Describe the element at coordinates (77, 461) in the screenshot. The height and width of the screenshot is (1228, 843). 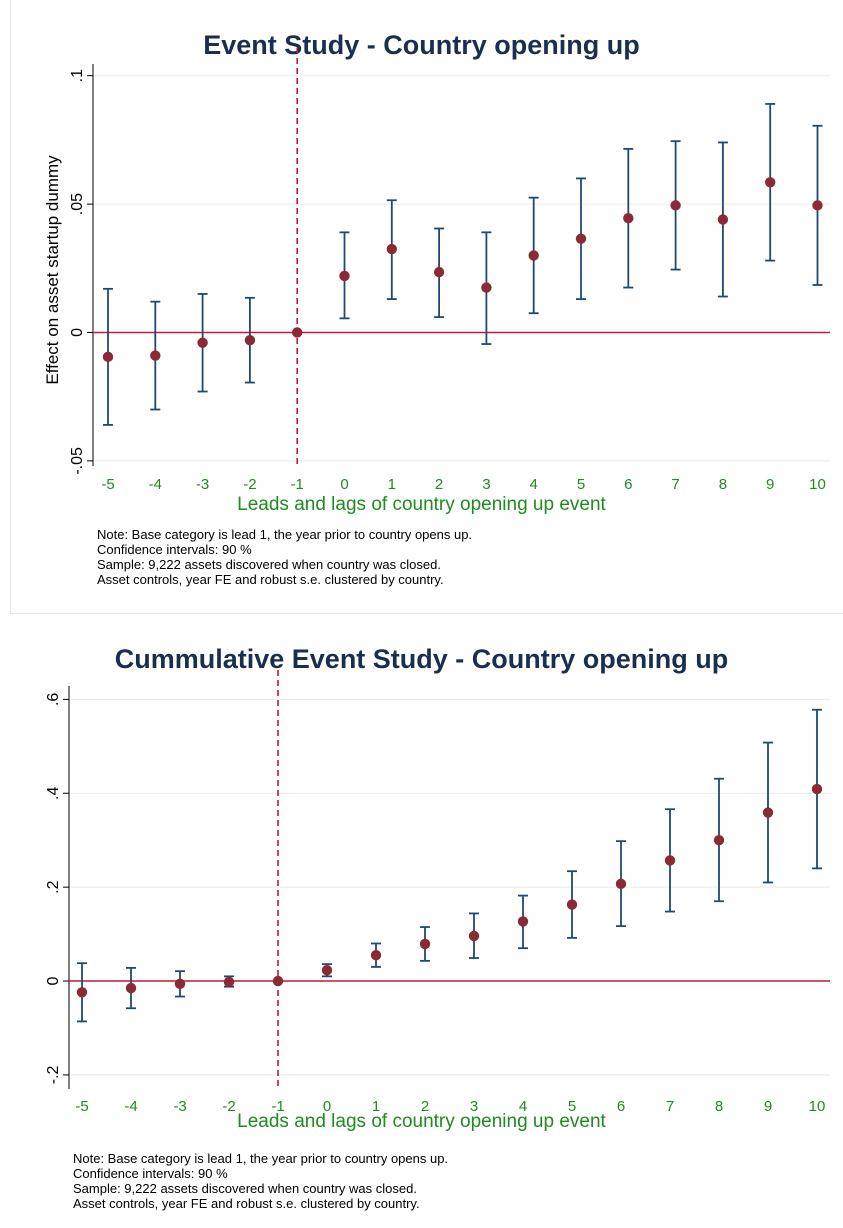
I see `y-tick-label: -.05` at that location.